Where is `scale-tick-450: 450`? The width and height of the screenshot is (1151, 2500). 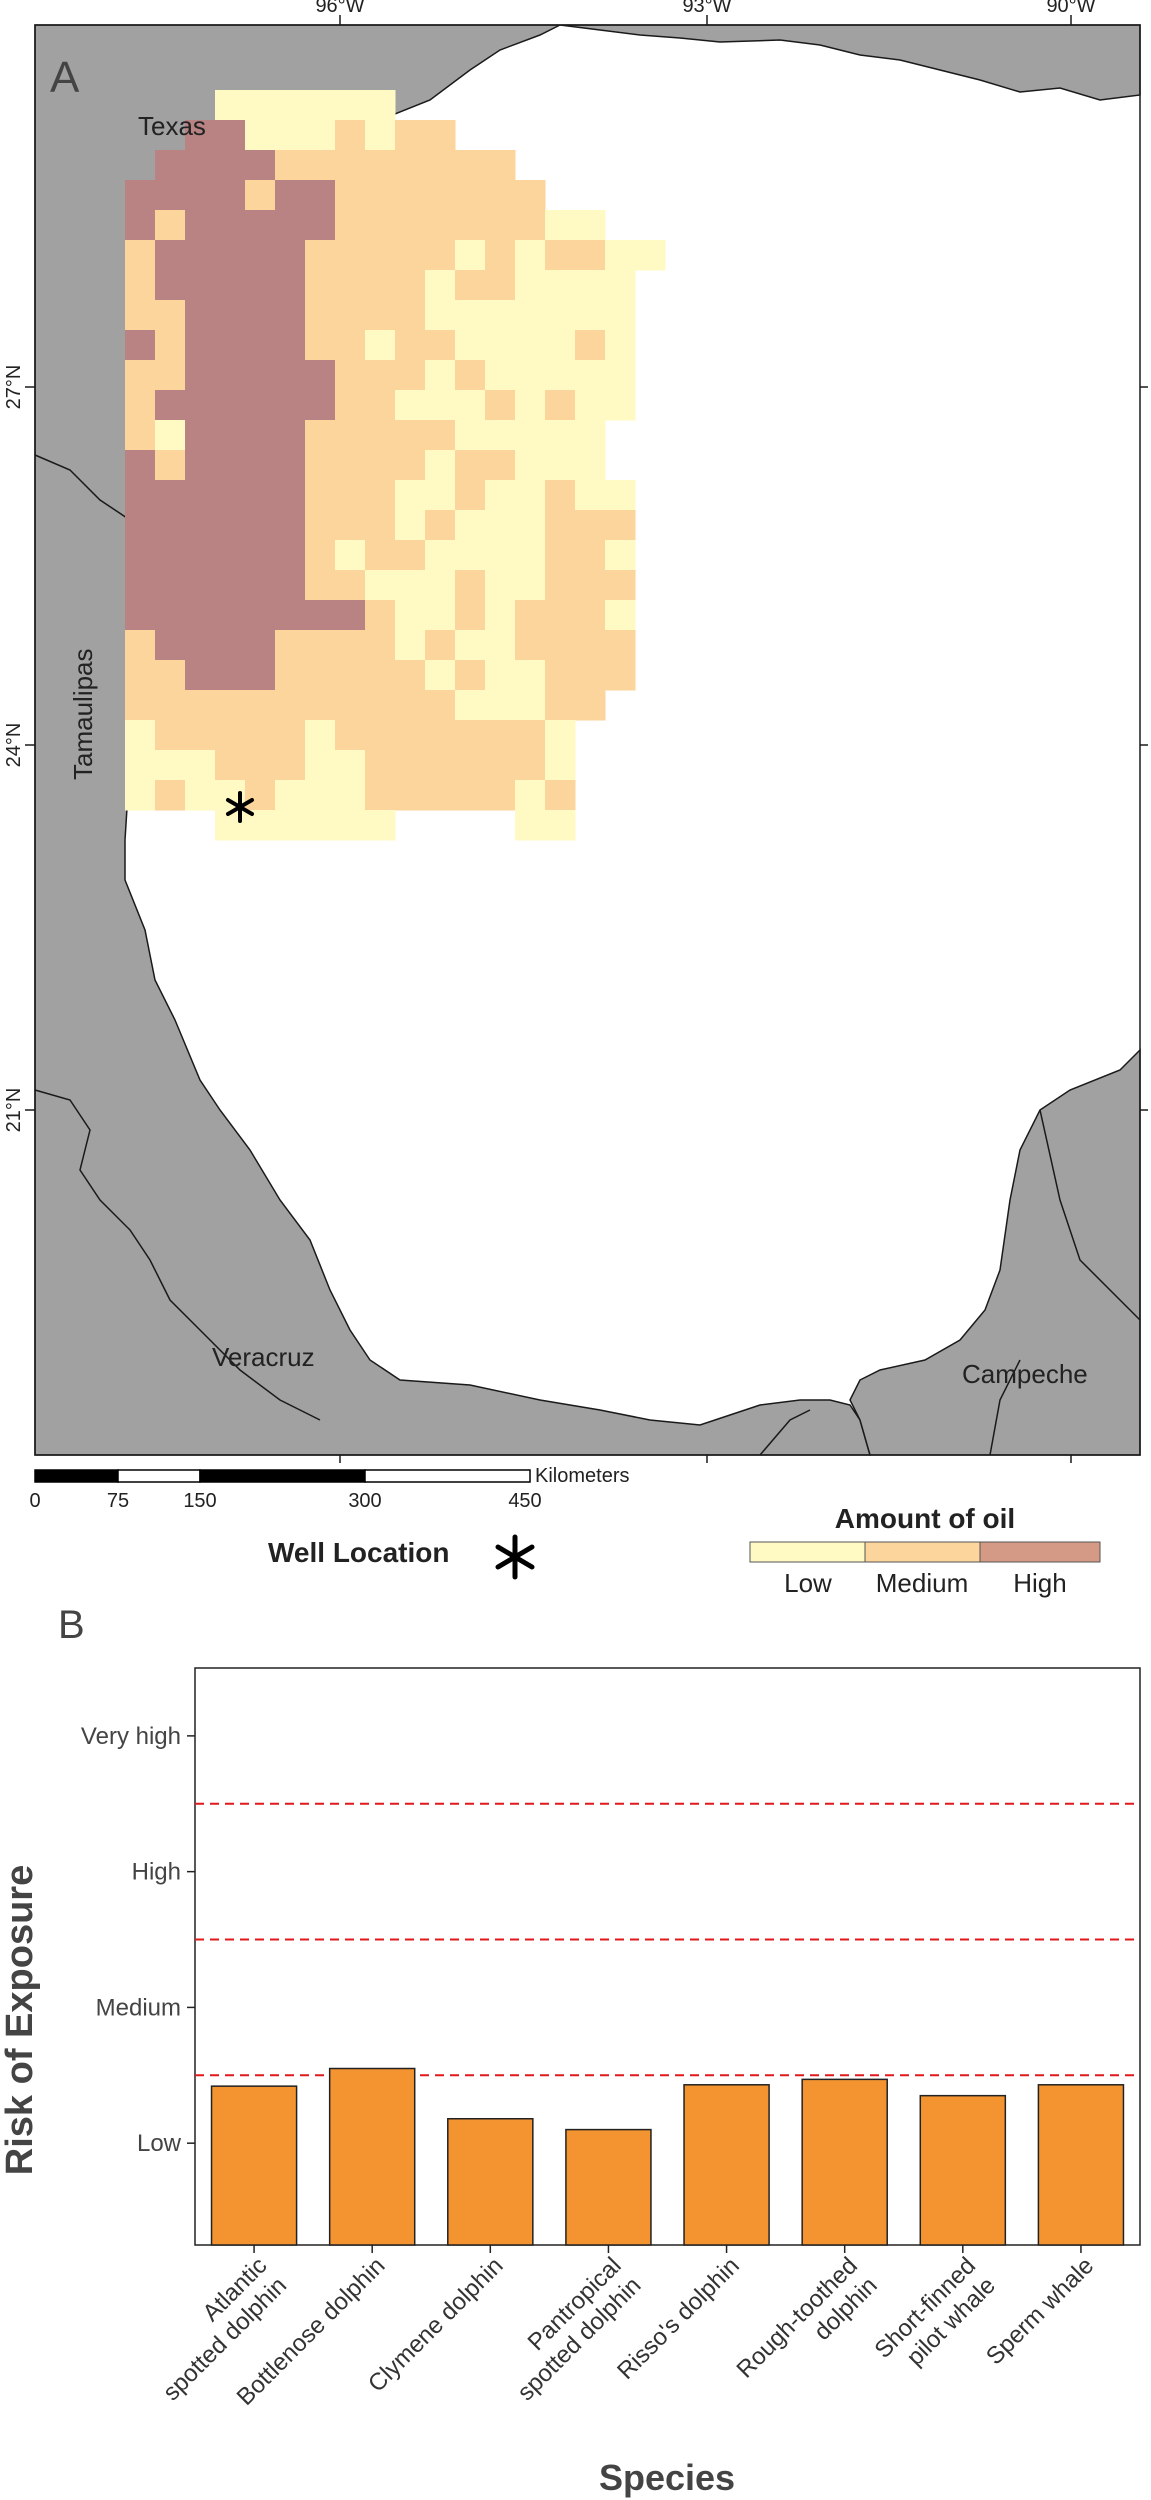
scale-tick-450: 450 is located at coordinates (524, 1501).